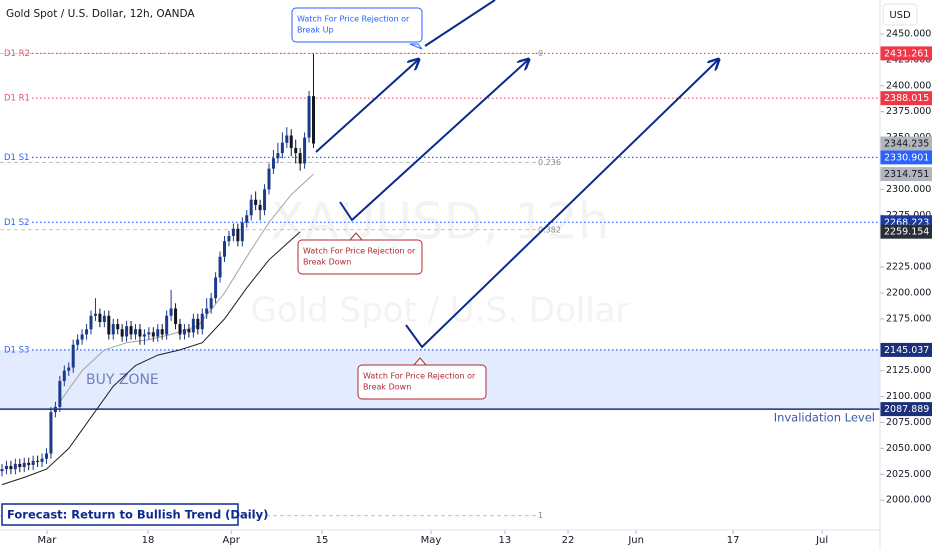 This screenshot has width=932, height=550. I want to click on x-tick-label: Apr, so click(232, 540).